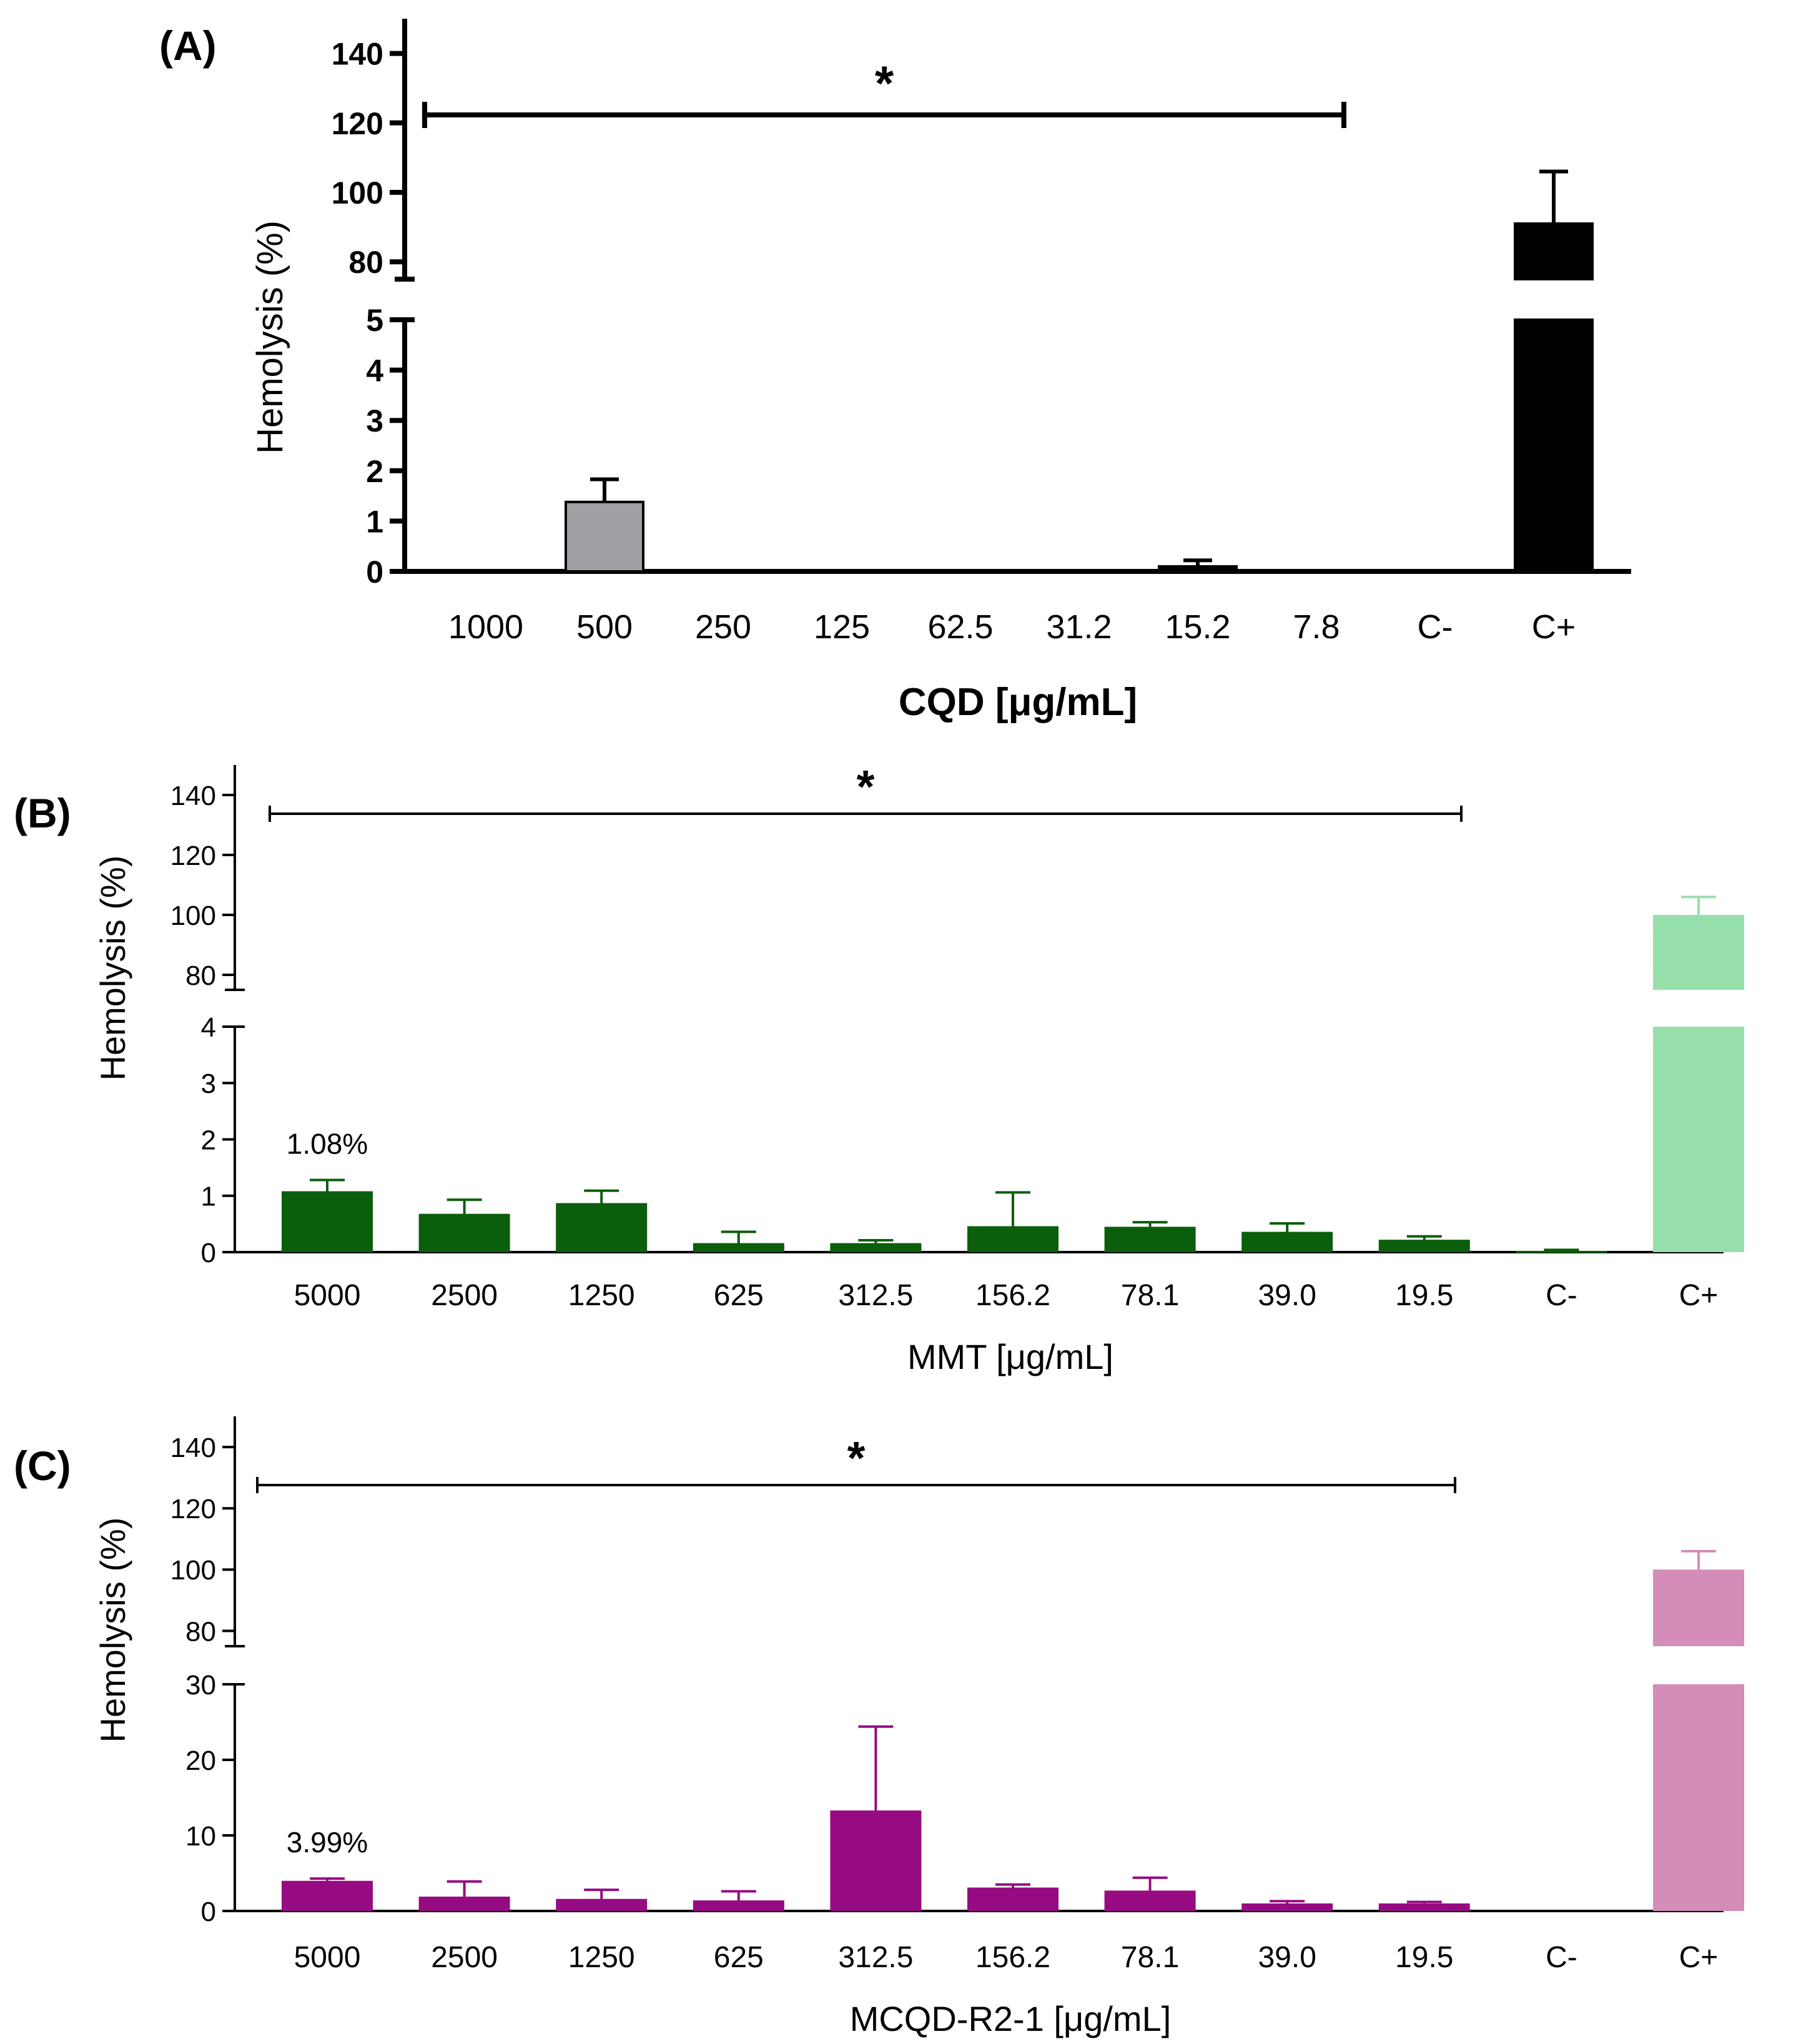 The image size is (1806, 2044). What do you see at coordinates (375, 421) in the screenshot?
I see `y-tick-label: 3` at bounding box center [375, 421].